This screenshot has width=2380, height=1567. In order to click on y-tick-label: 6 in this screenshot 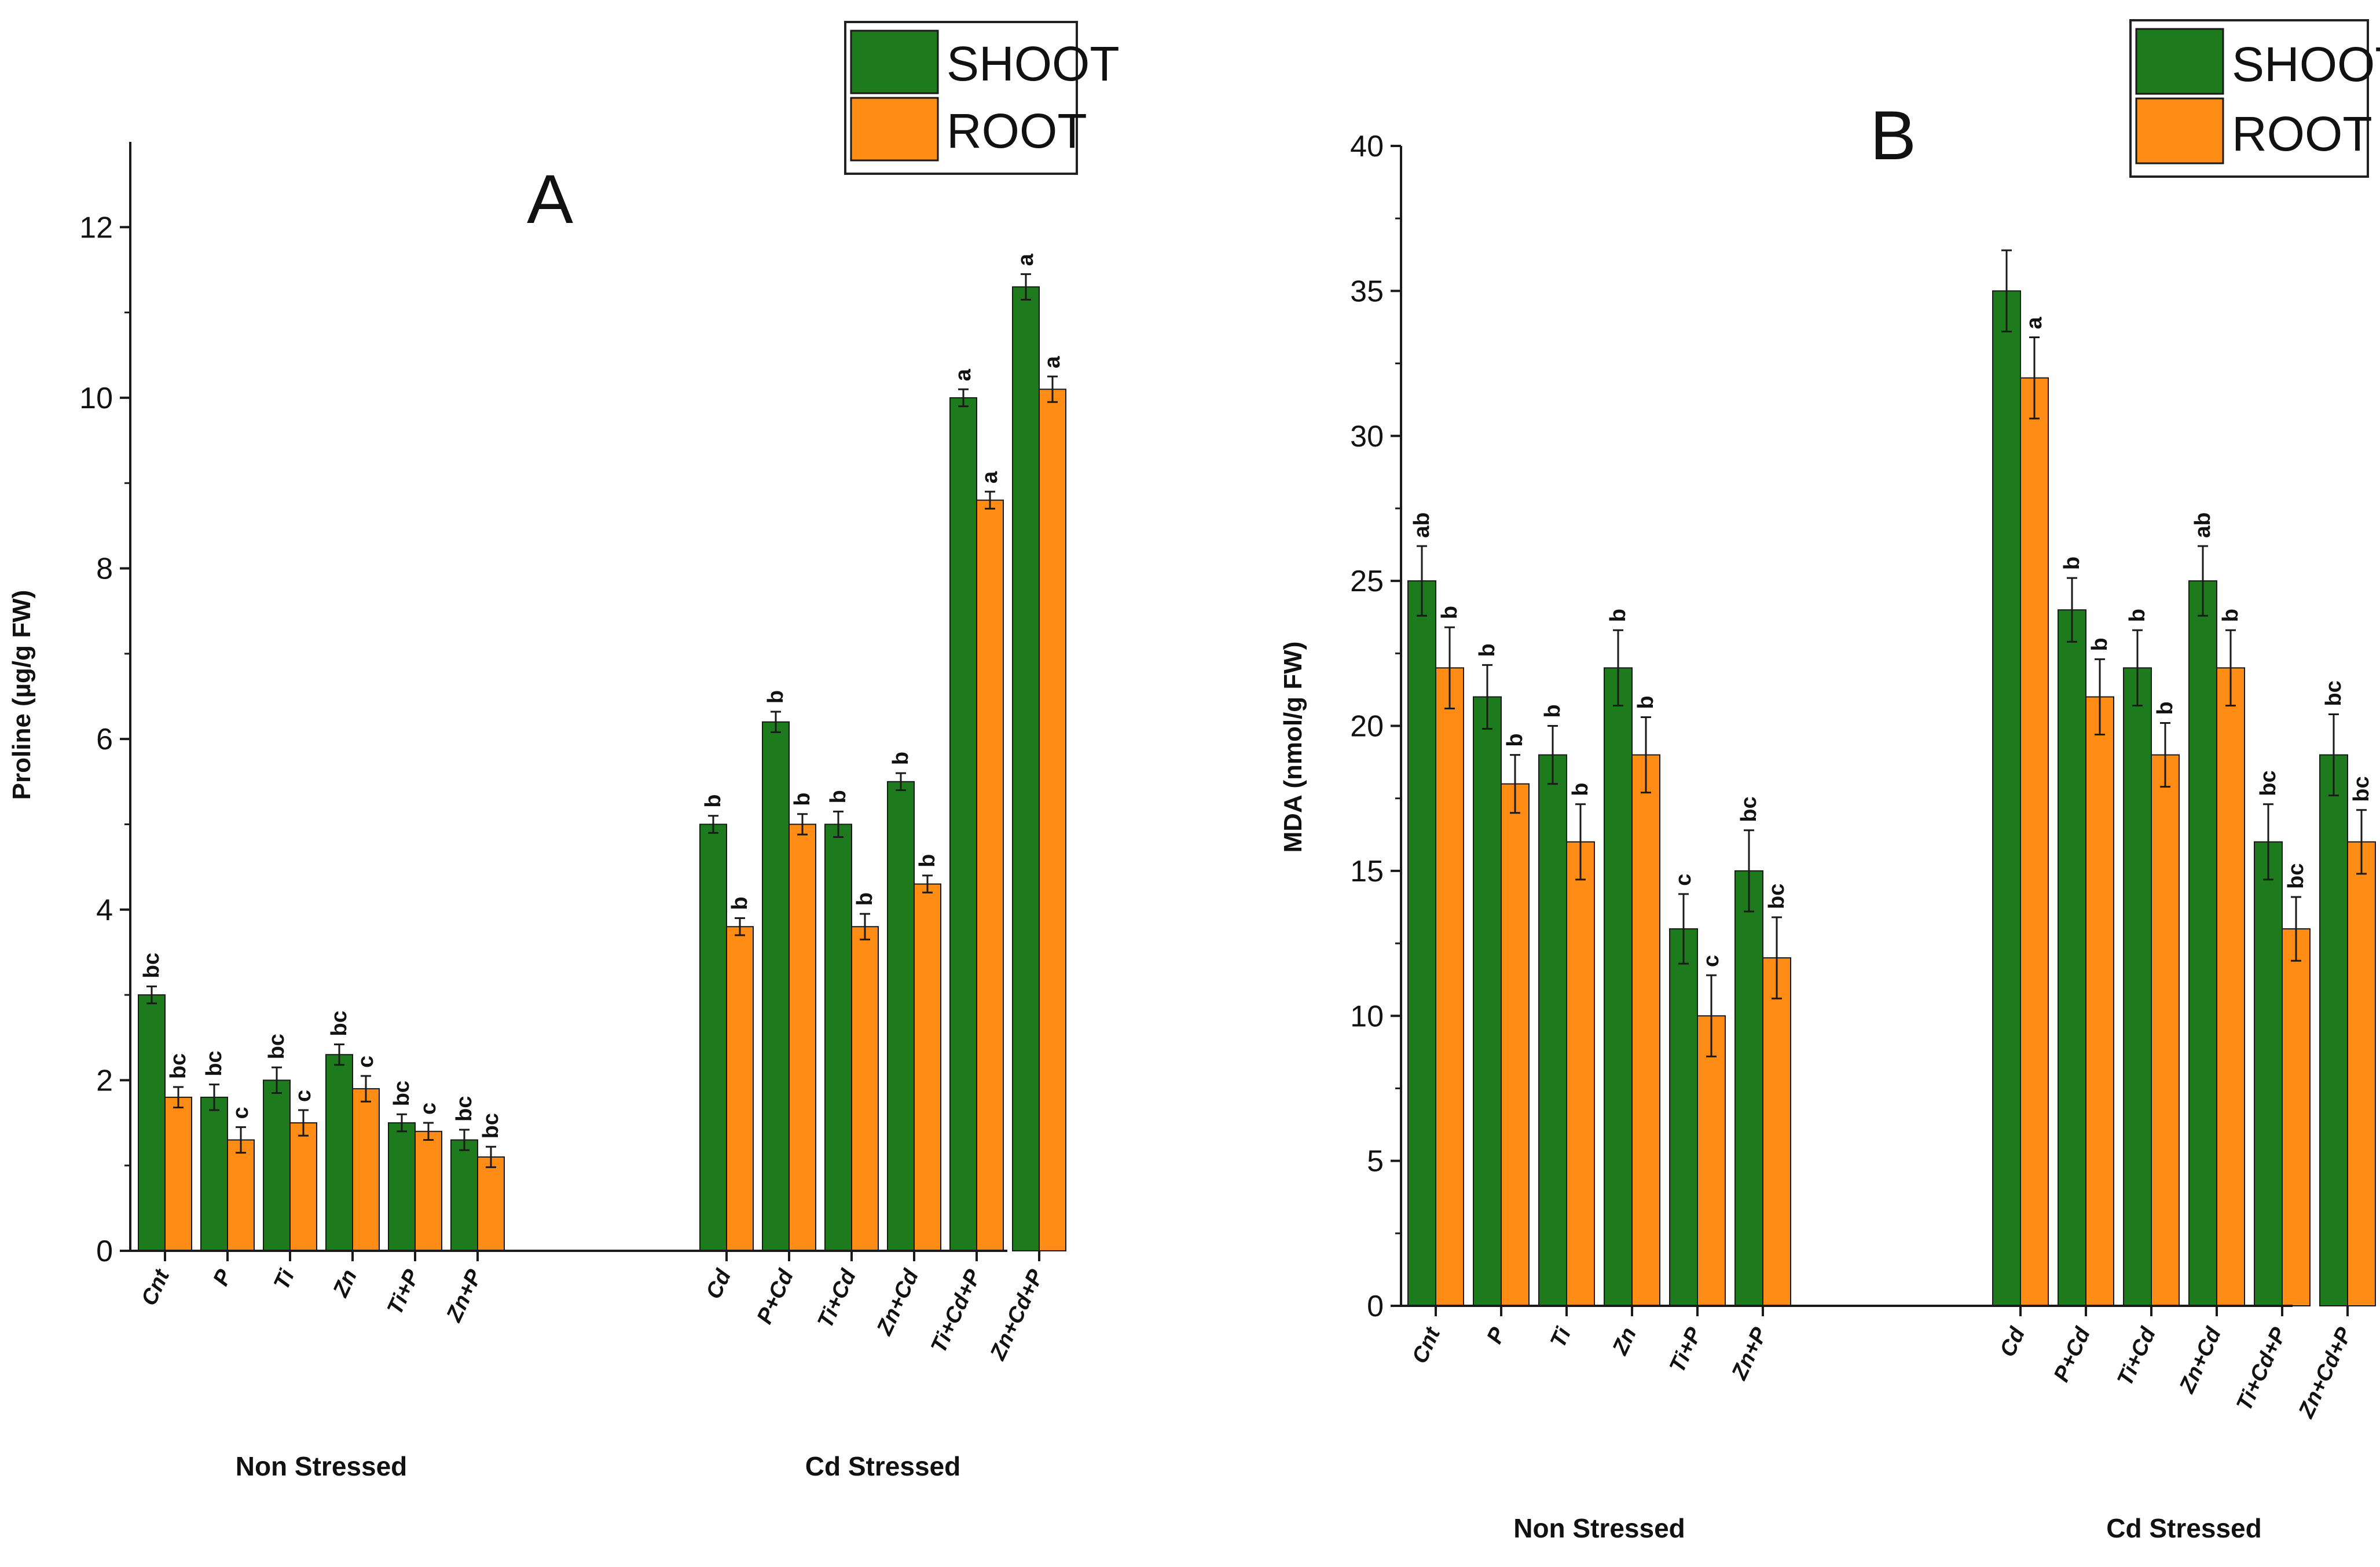, I will do `click(104, 739)`.